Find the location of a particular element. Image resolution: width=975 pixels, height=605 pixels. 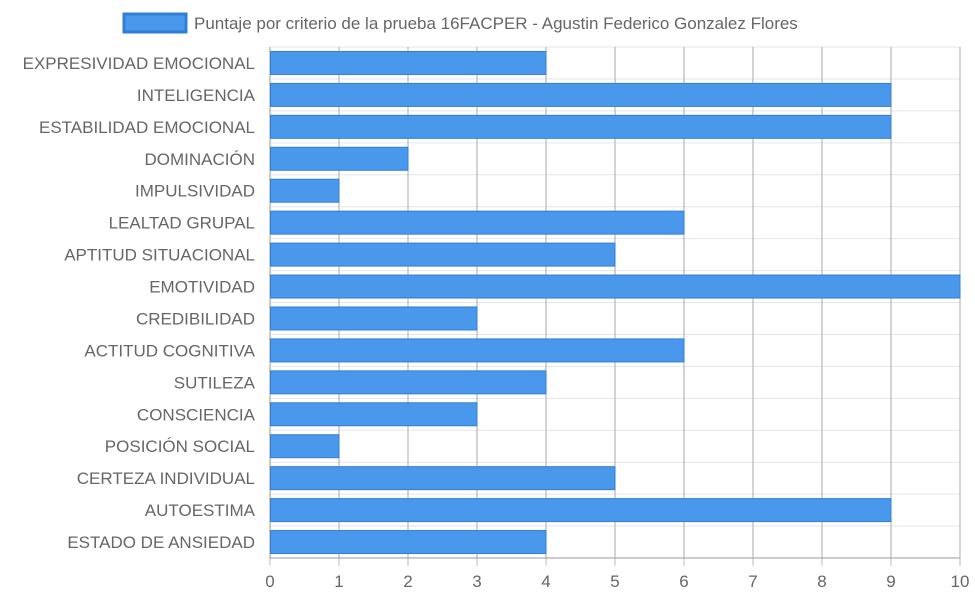

x-tick-label: 1 is located at coordinates (338, 581).